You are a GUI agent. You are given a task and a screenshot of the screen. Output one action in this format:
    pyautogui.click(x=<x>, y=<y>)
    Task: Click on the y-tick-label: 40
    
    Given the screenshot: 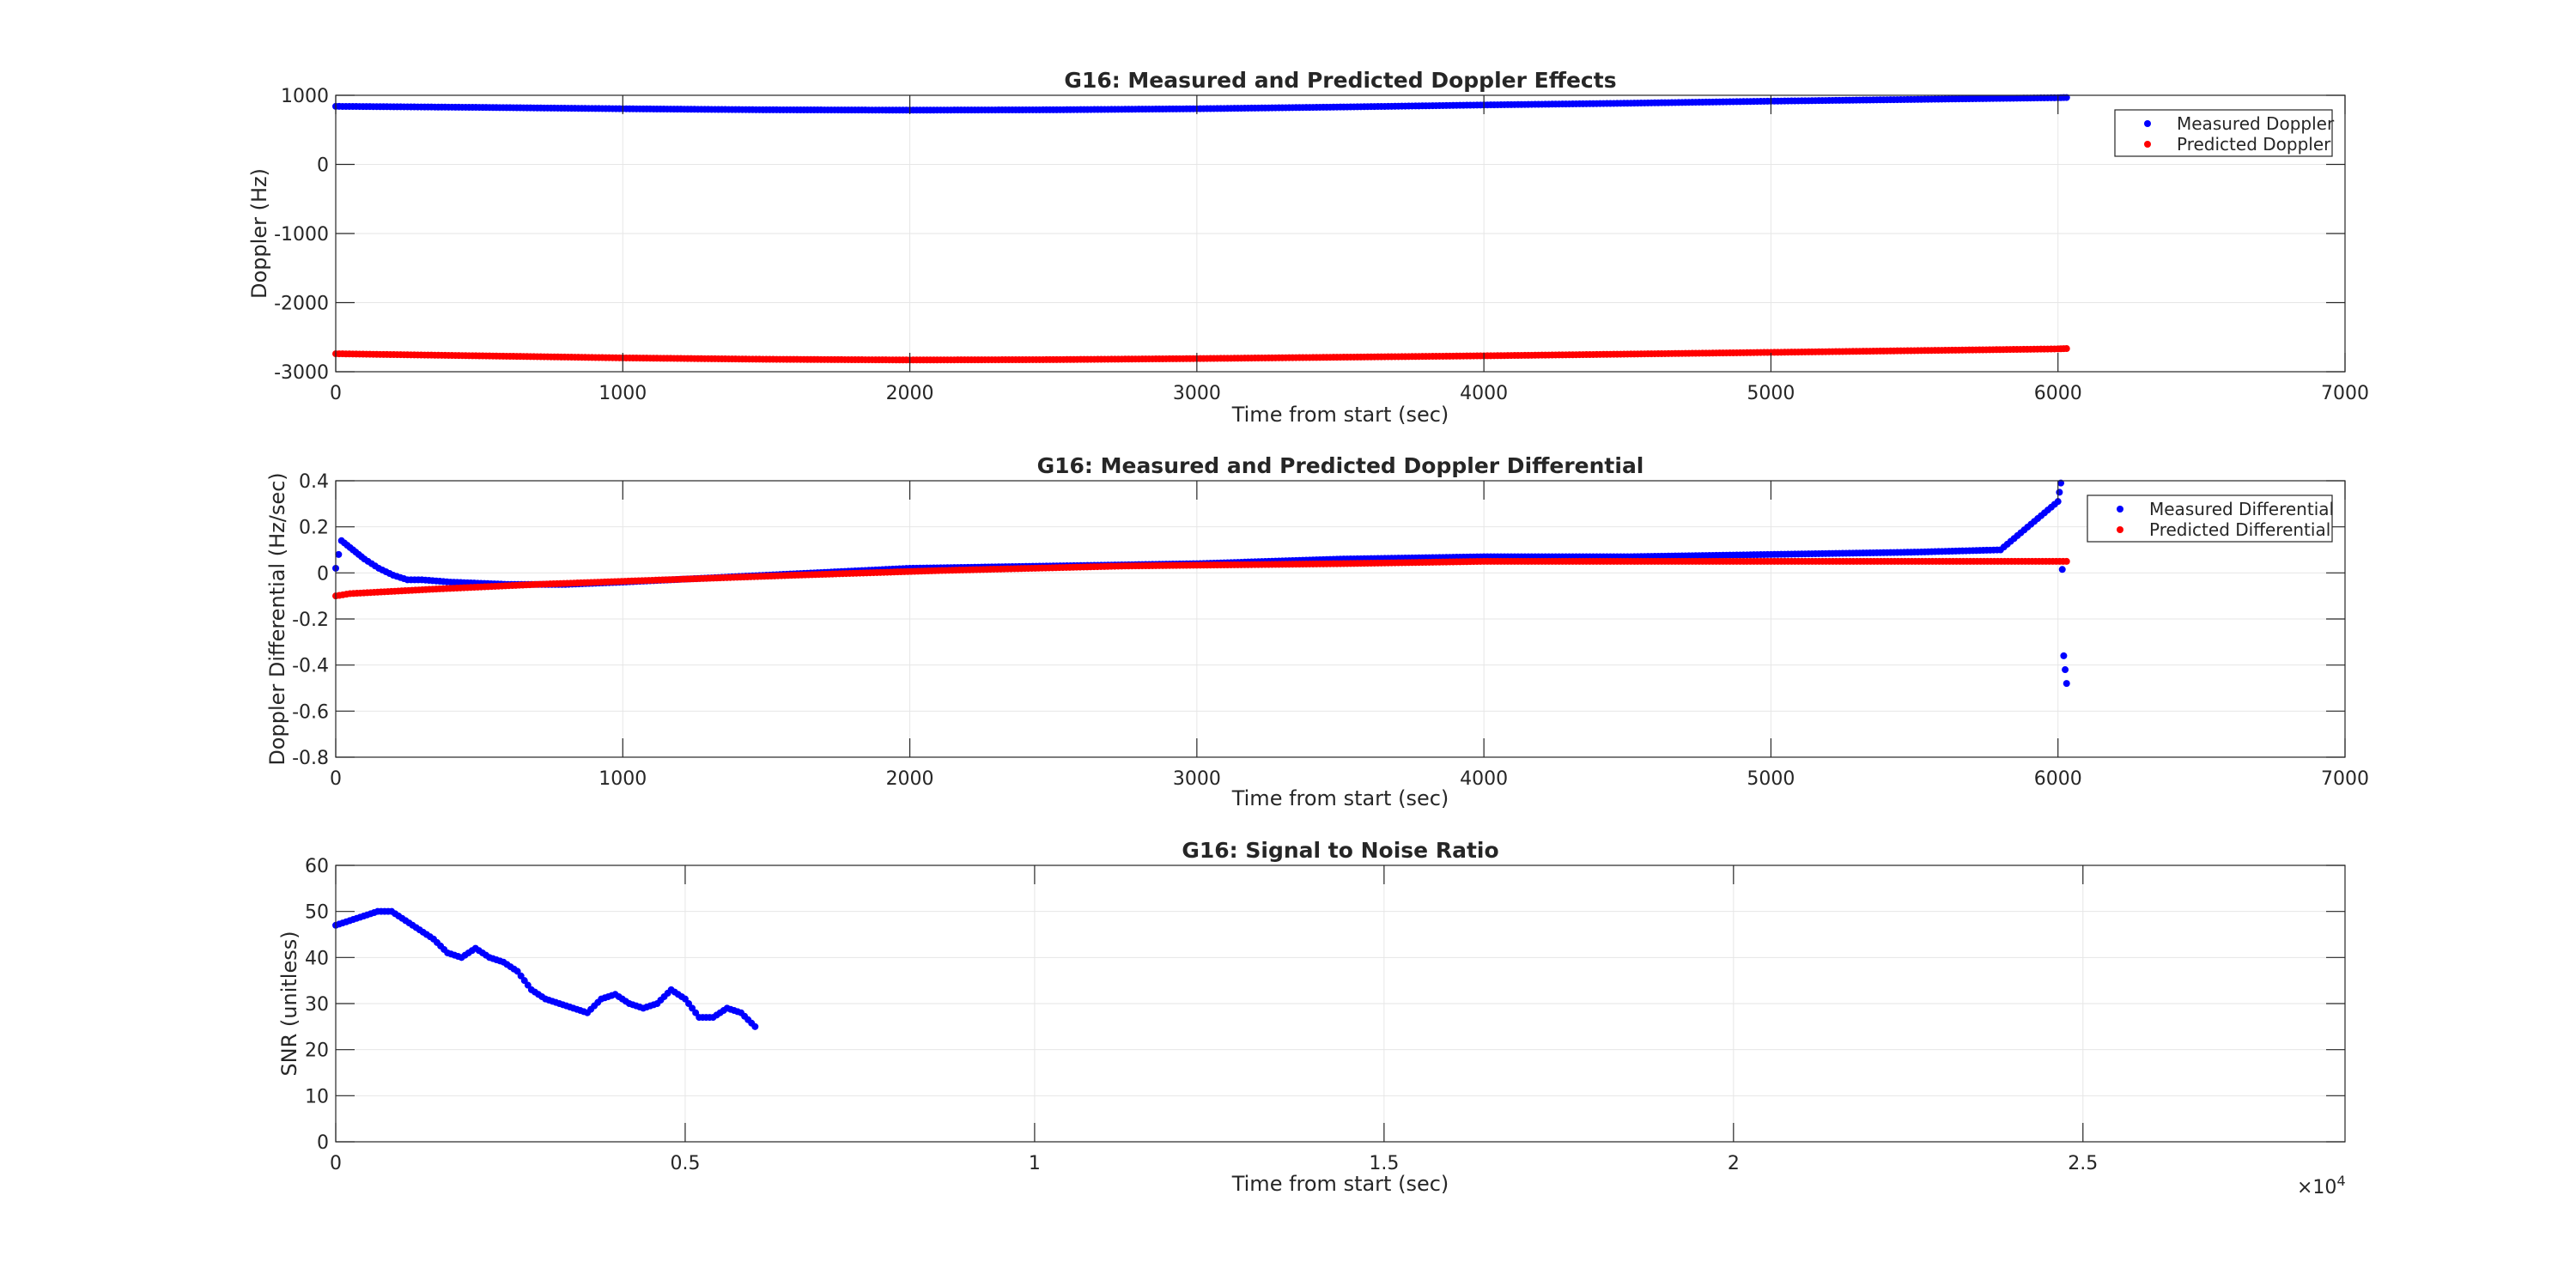 What is the action you would take?
    pyautogui.click(x=317, y=959)
    